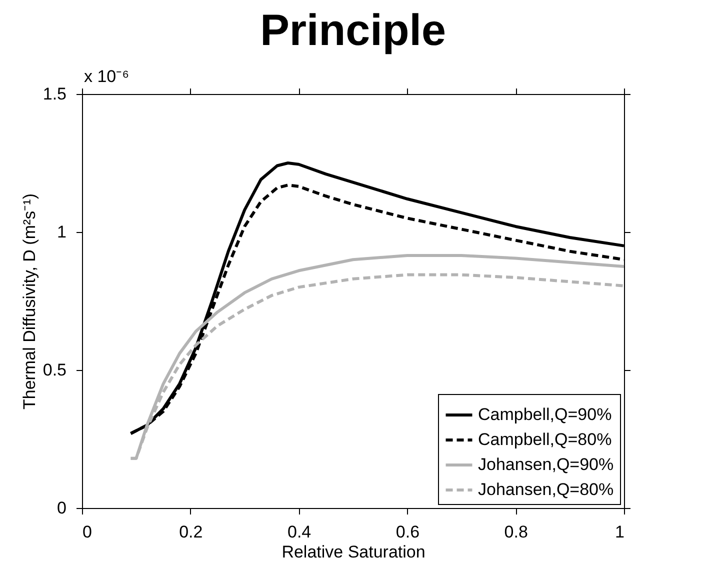  Describe the element at coordinates (107, 76) in the screenshot. I see `text: x 10⁻⁶` at that location.